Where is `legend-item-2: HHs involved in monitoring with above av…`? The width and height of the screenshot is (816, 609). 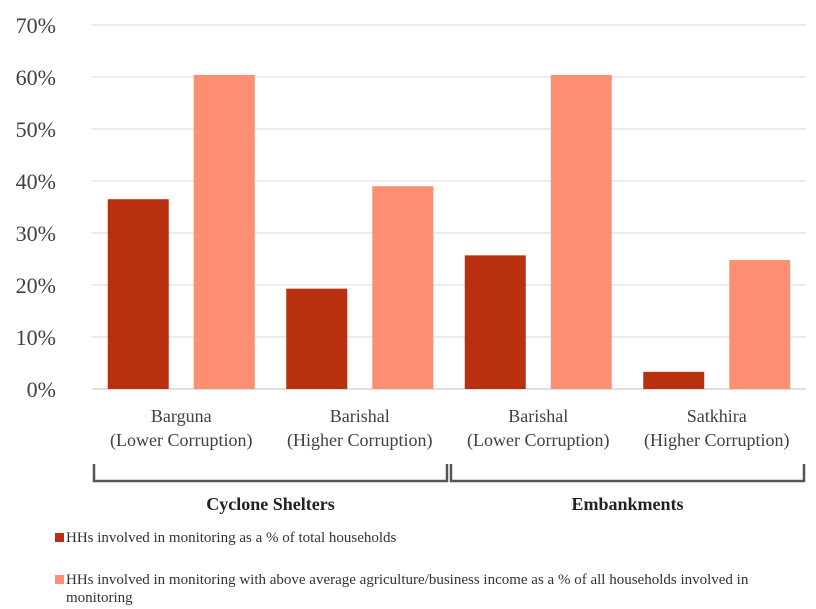
legend-item-2: HHs involved in monitoring with above av… is located at coordinates (435, 589).